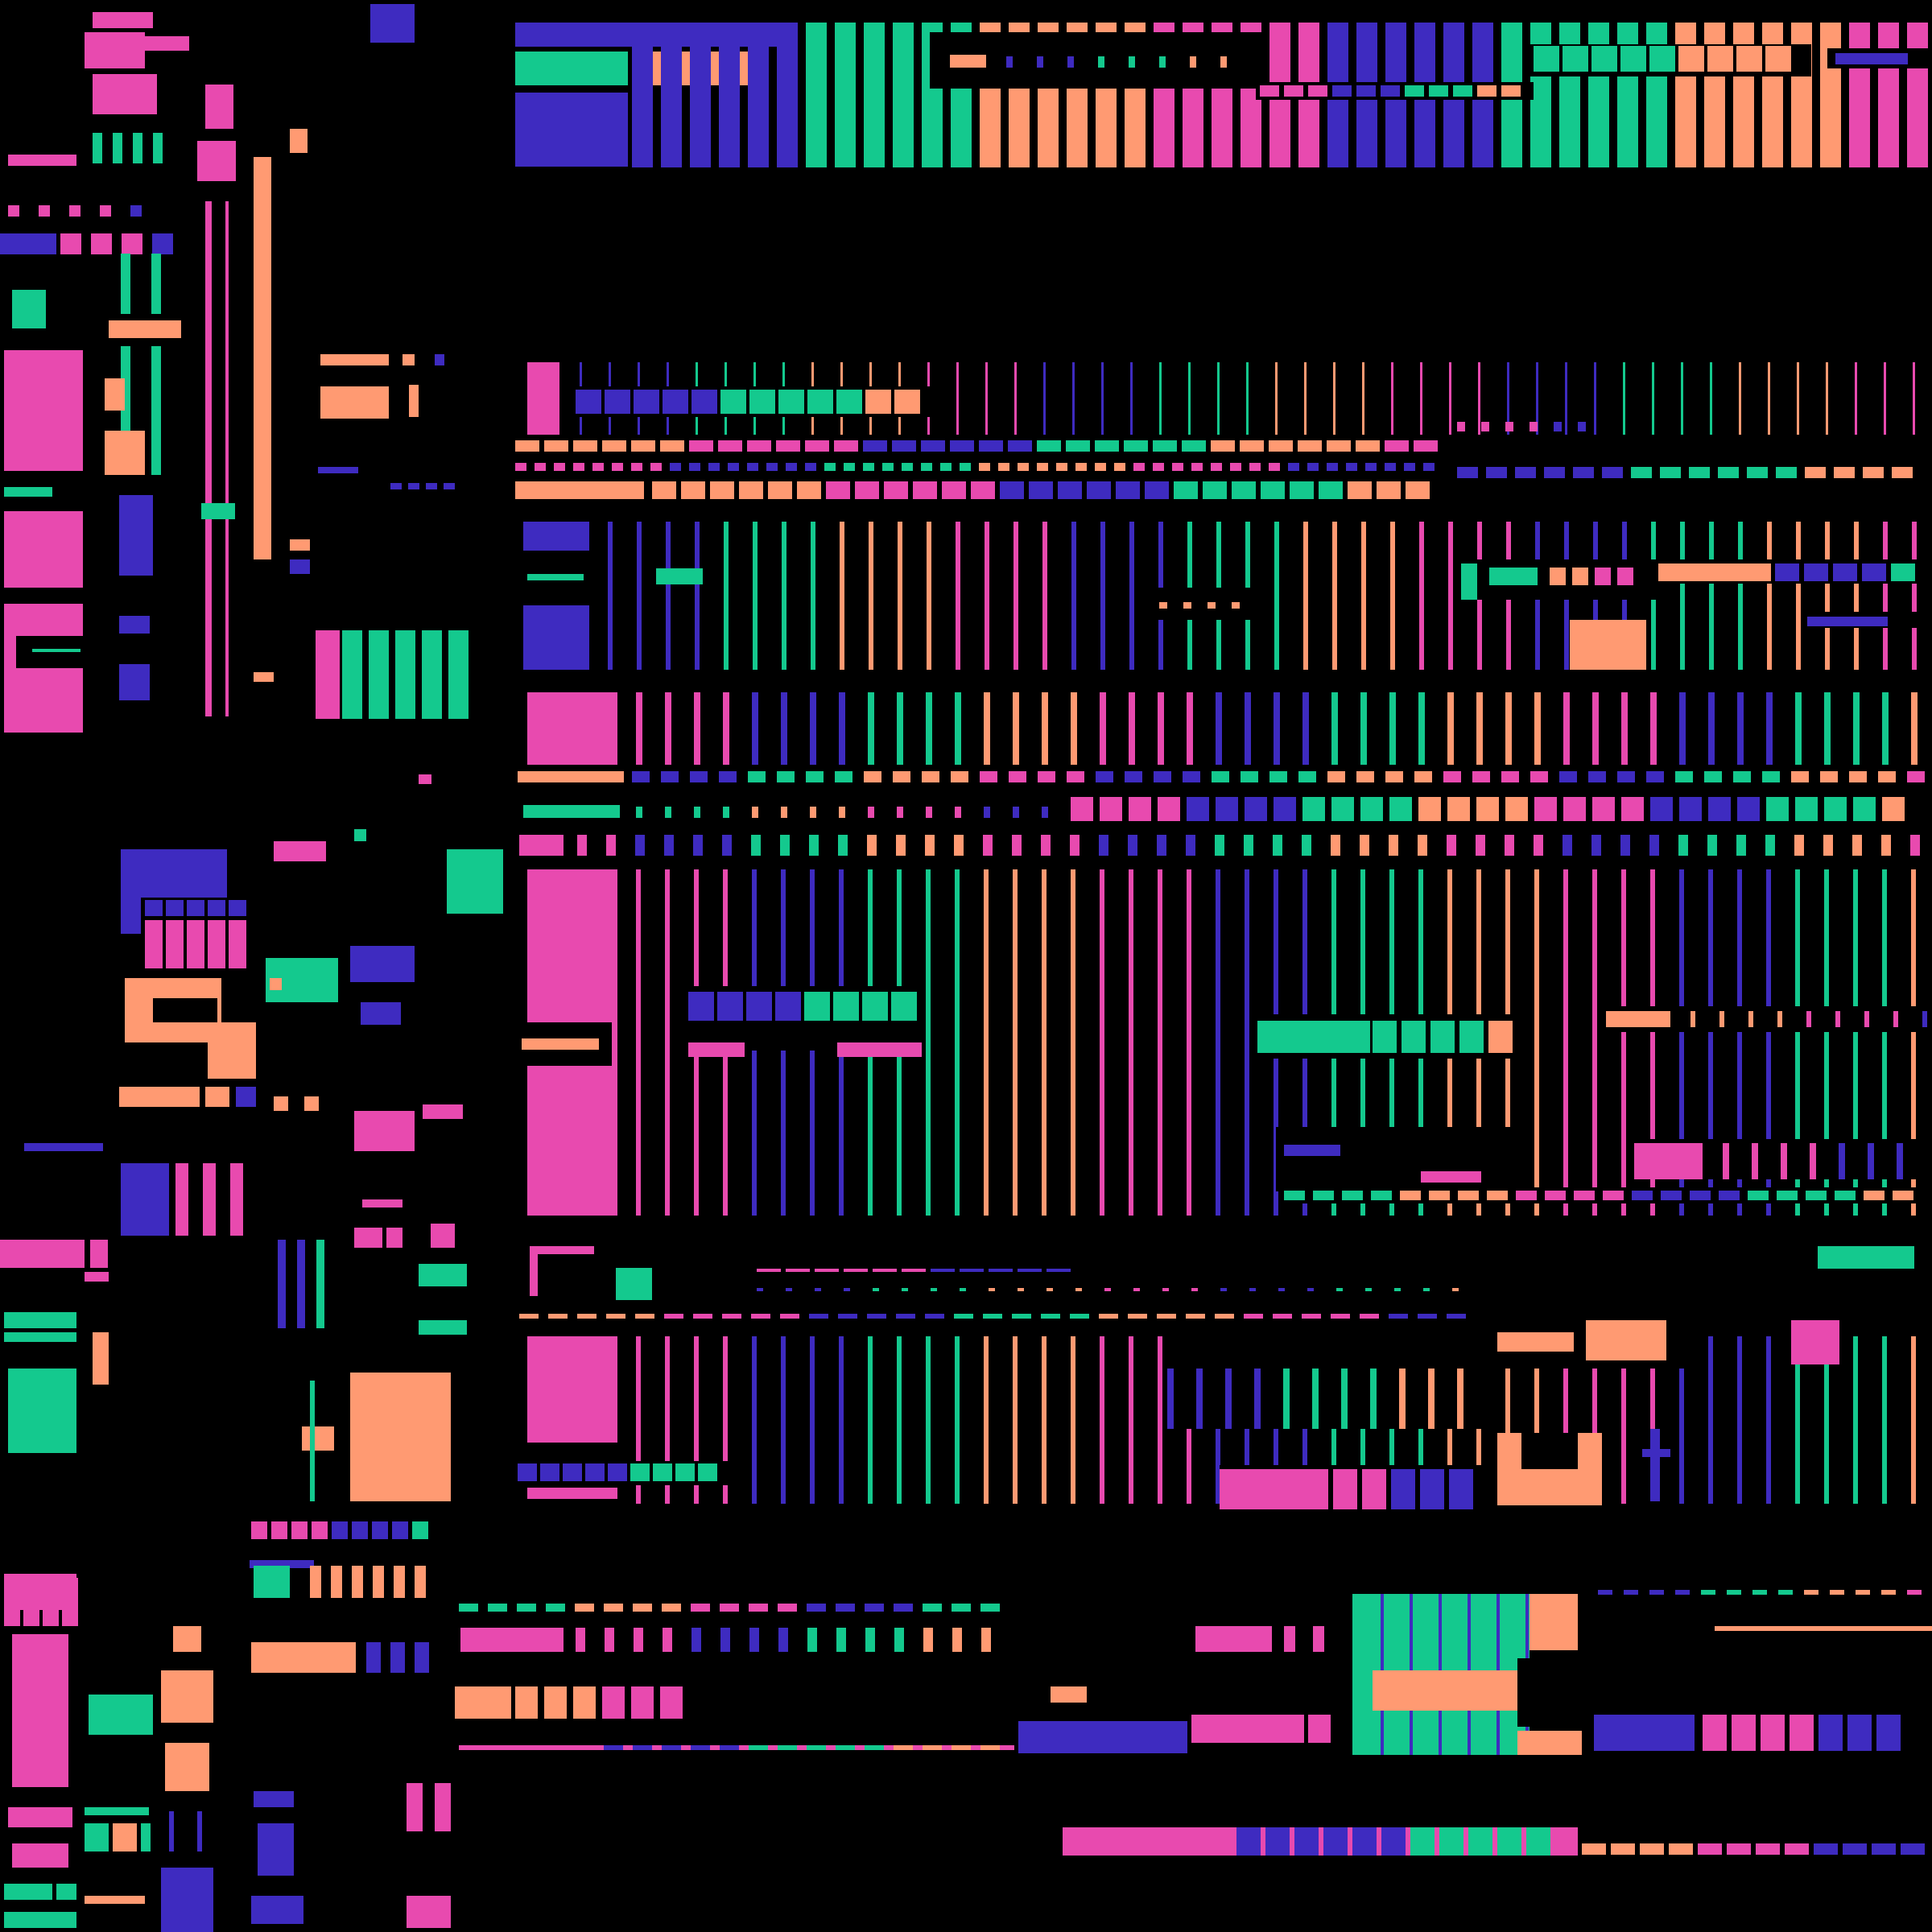  Describe the element at coordinates (13, 211) in the screenshot. I see `left-dash` at that location.